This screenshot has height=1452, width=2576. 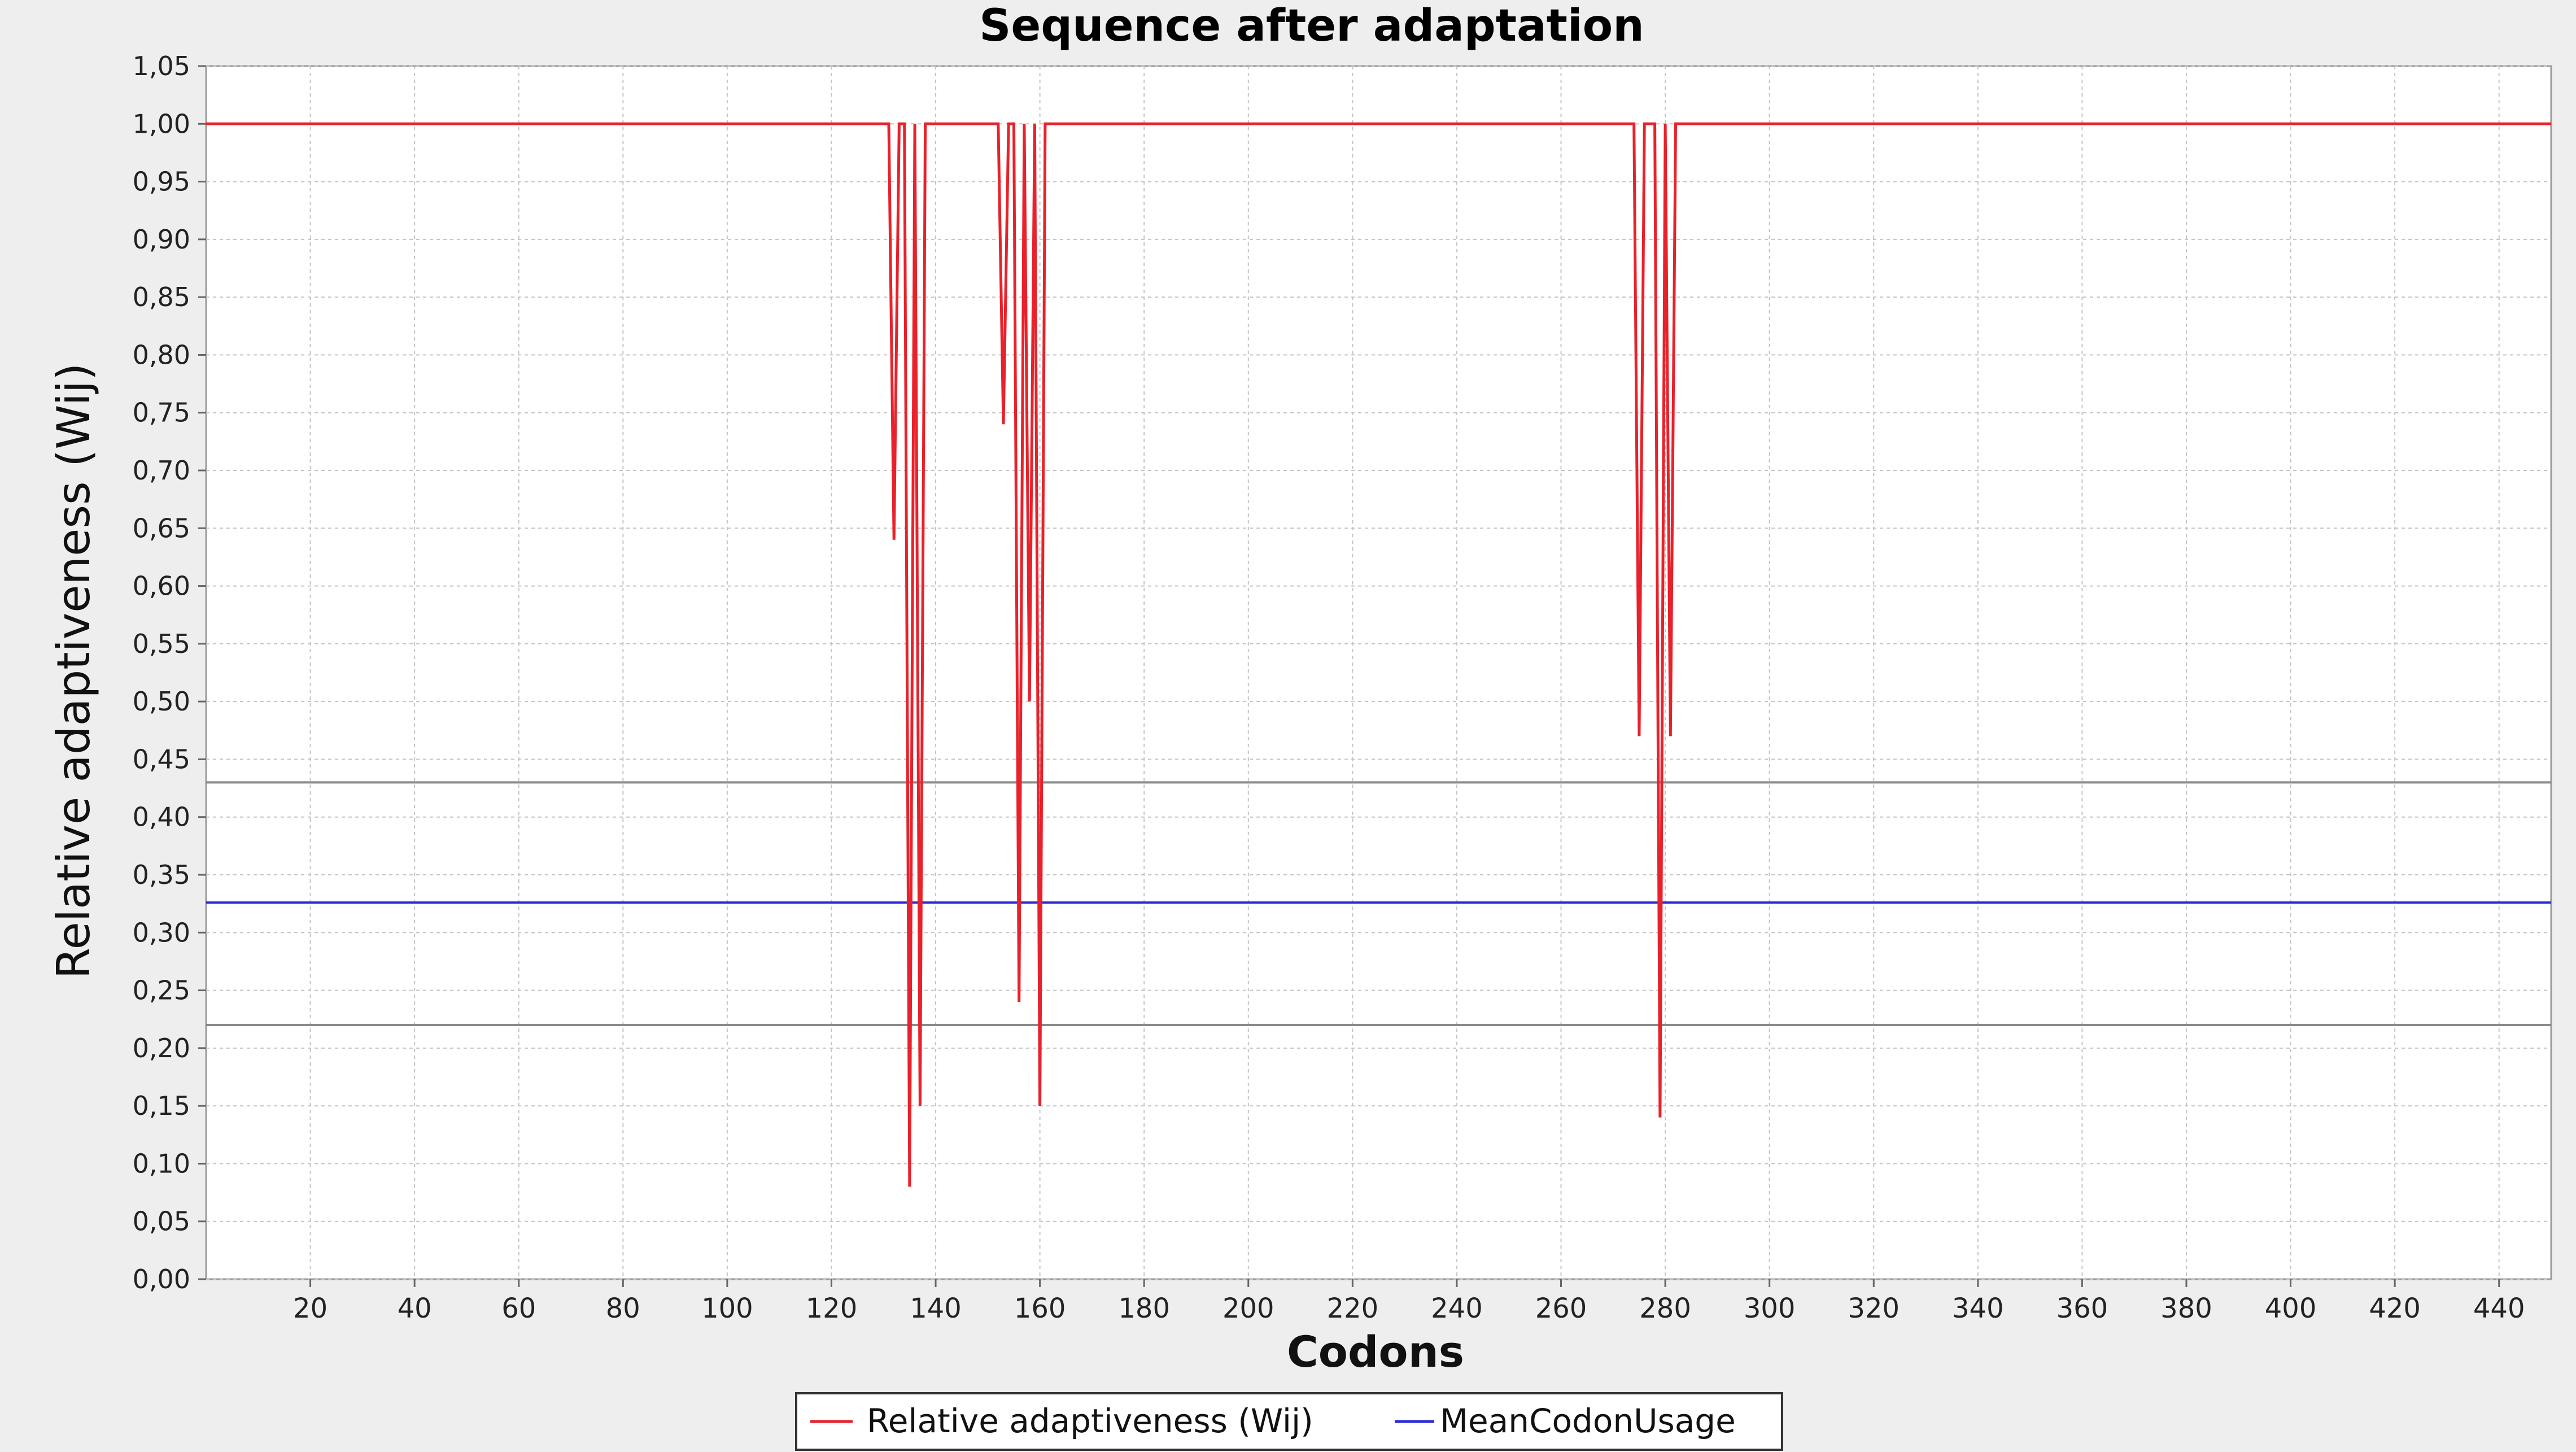 What do you see at coordinates (1561, 1308) in the screenshot?
I see `x-tick-label: 260` at bounding box center [1561, 1308].